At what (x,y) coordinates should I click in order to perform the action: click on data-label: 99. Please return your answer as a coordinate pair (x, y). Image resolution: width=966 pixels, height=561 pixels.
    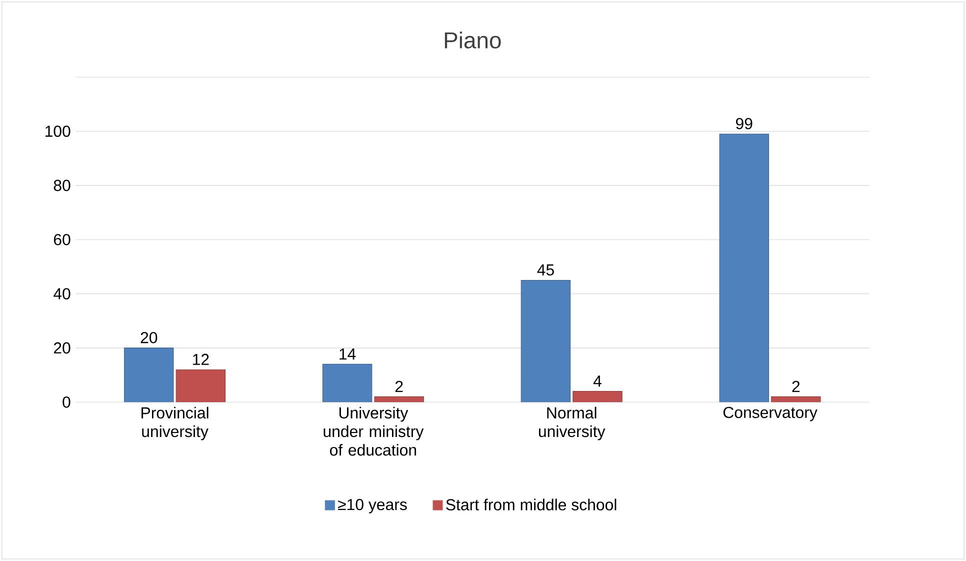
    Looking at the image, I should click on (744, 124).